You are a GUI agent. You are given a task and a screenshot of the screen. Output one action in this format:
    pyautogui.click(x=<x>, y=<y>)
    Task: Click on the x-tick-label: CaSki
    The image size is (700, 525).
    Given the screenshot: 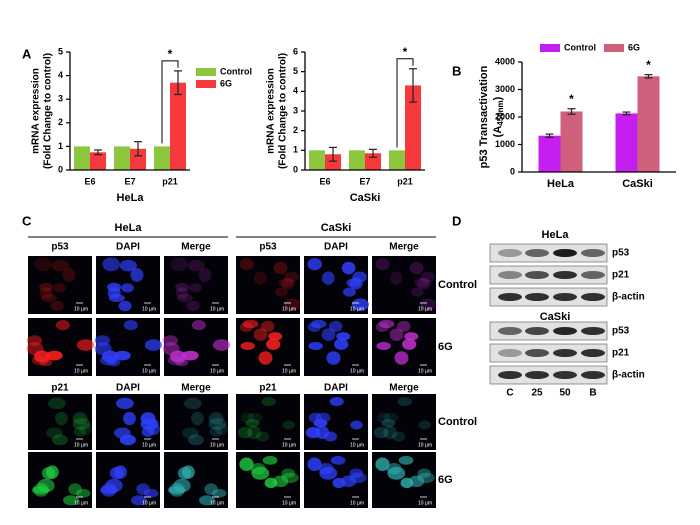 What is the action you would take?
    pyautogui.click(x=637, y=184)
    